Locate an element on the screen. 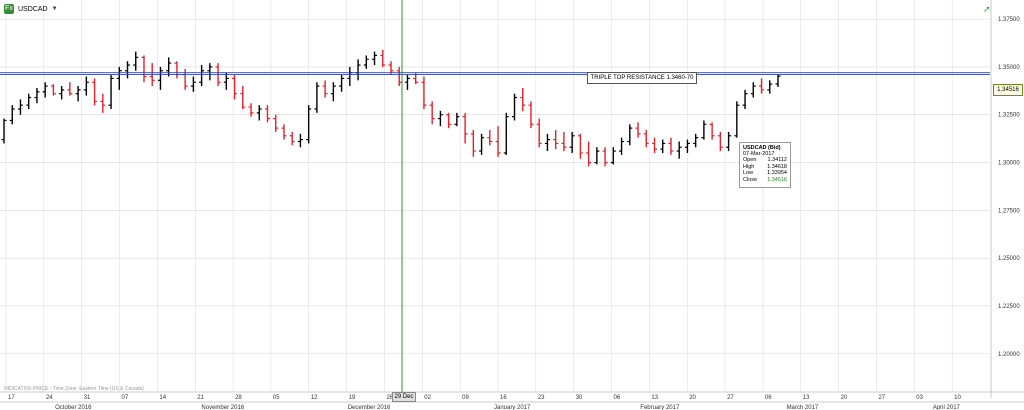 The height and width of the screenshot is (410, 1024). x-tick-label: 30 is located at coordinates (579, 398).